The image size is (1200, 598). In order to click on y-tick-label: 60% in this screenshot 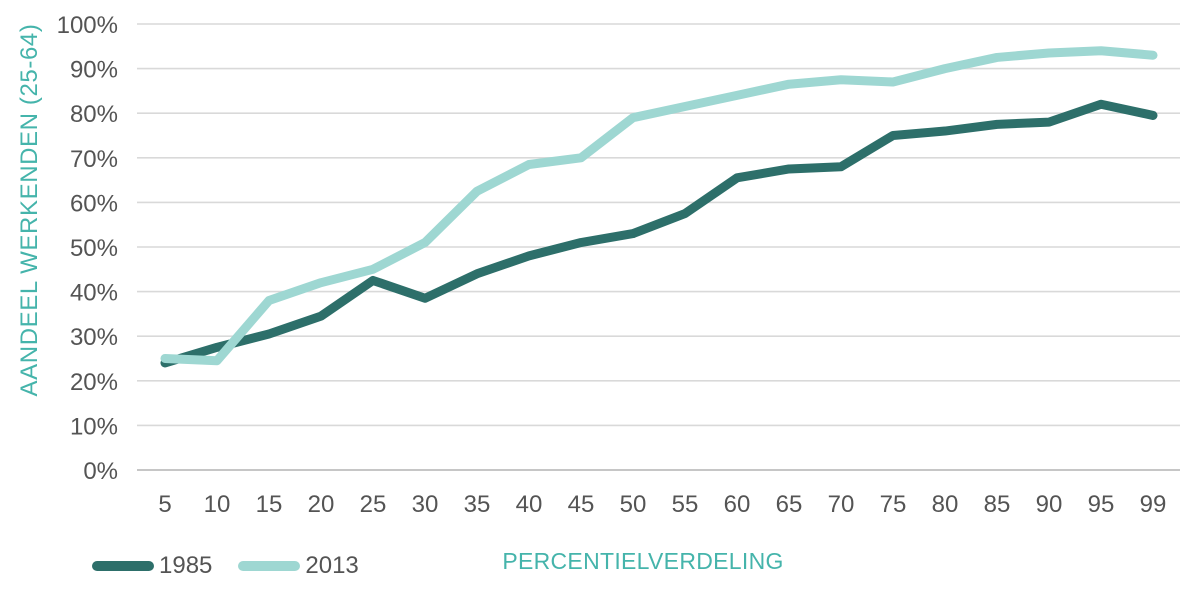, I will do `click(94, 203)`.